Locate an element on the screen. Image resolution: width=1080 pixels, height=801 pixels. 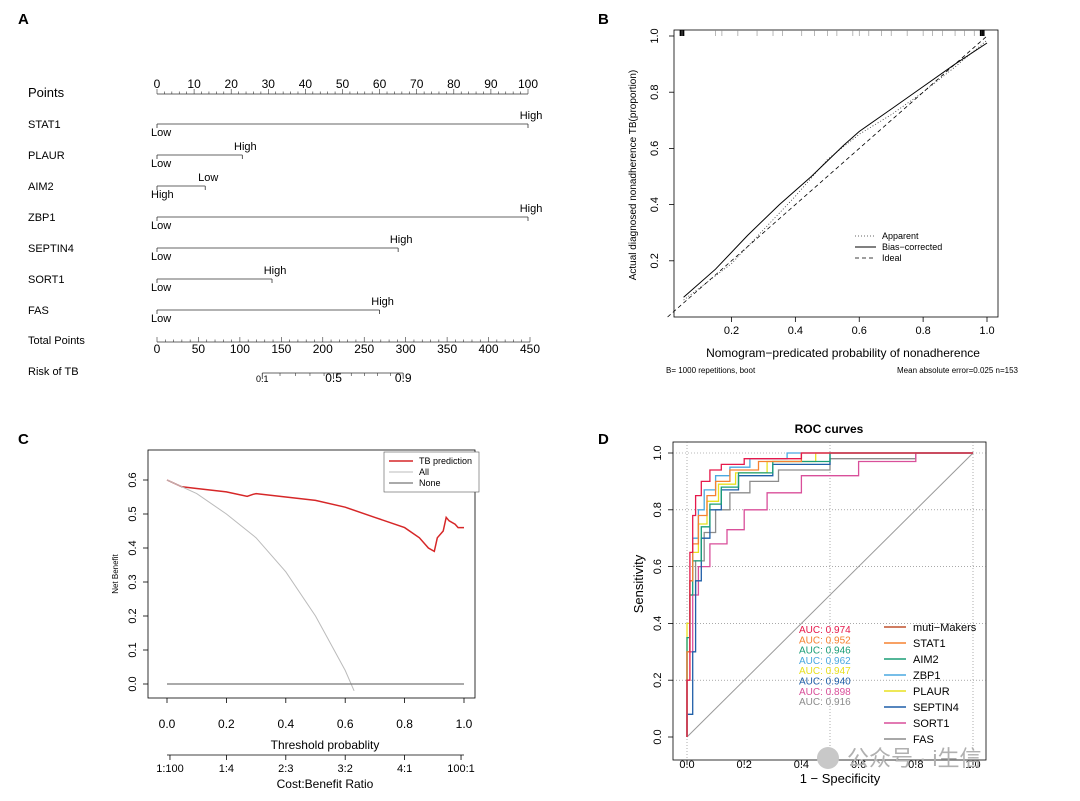
roc-auc-label: AUC: 0.898 is located at coordinates (825, 692).